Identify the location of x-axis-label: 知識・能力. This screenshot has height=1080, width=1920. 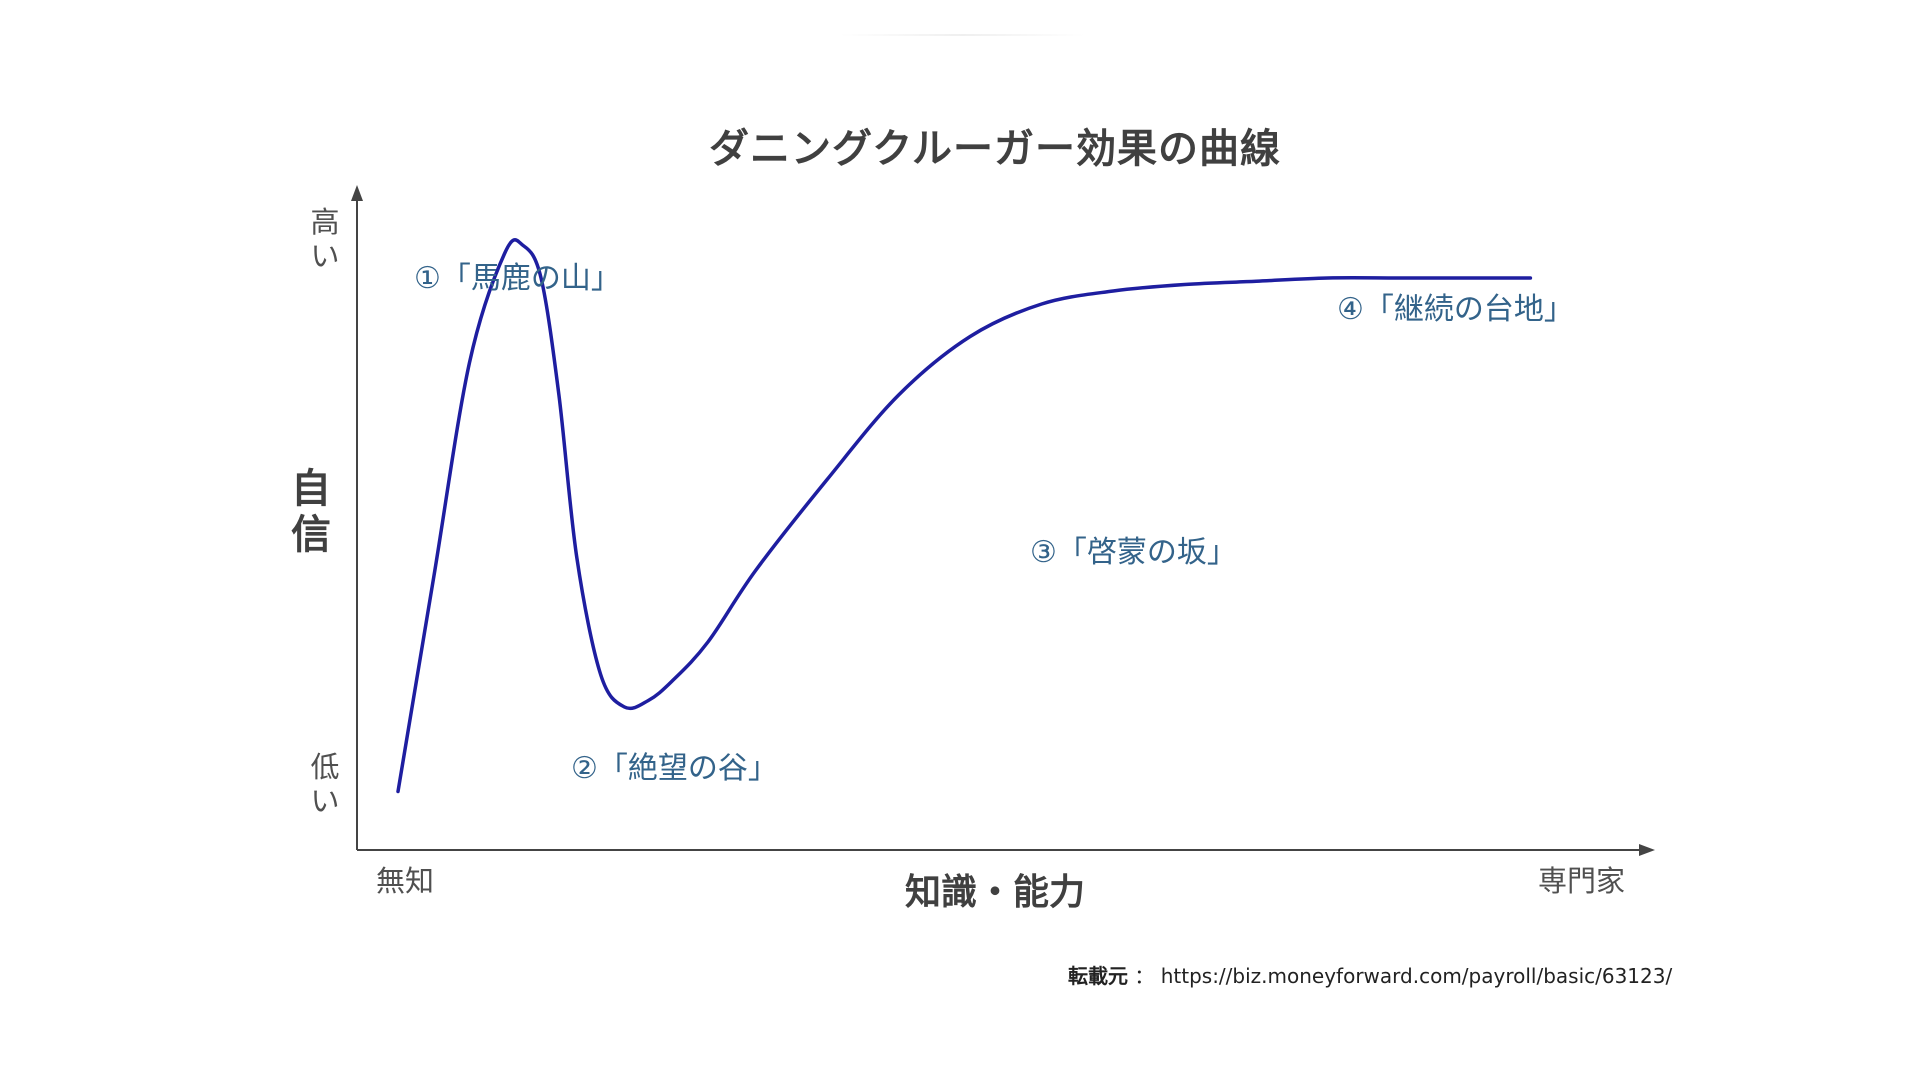
(995, 892).